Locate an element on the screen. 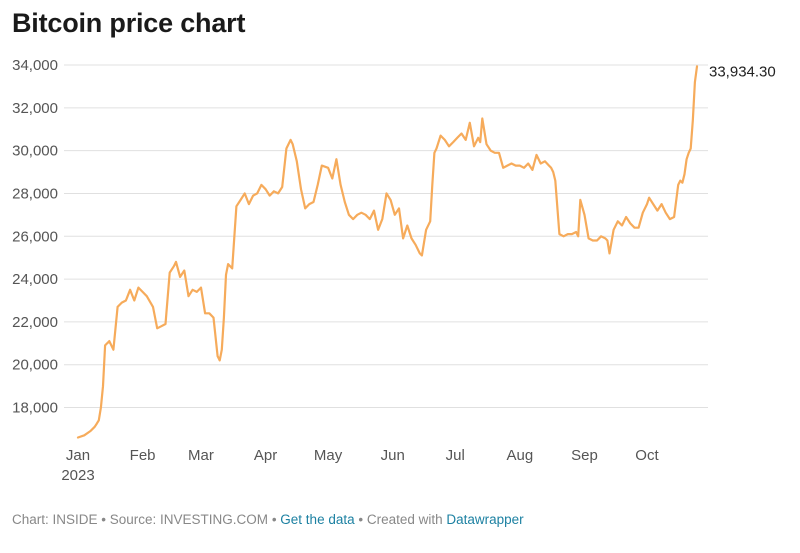 This screenshot has height=553, width=800. x-tick-label: Mar is located at coordinates (201, 455).